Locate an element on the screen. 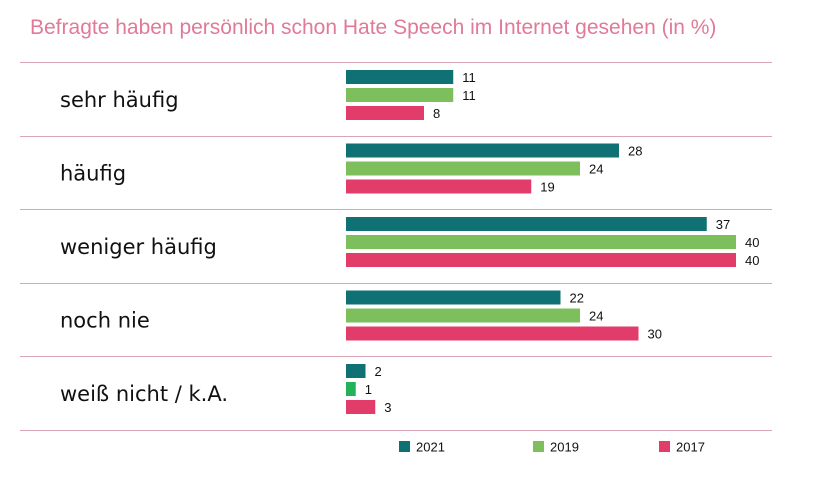  bar-2017-noch-nie is located at coordinates (492, 333).